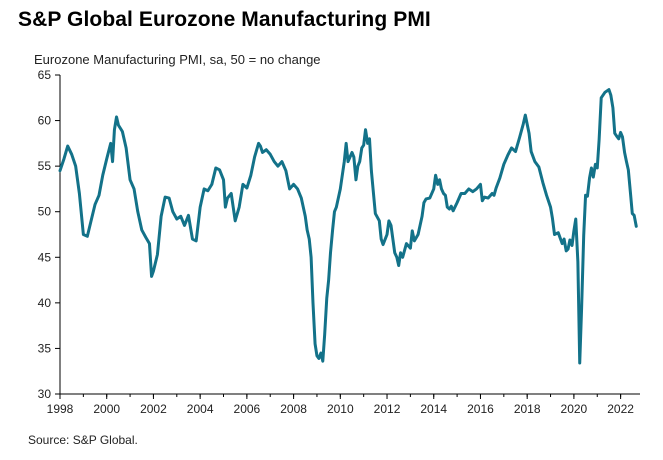  What do you see at coordinates (83, 440) in the screenshot?
I see `source-note: Source: S&P Global.` at bounding box center [83, 440].